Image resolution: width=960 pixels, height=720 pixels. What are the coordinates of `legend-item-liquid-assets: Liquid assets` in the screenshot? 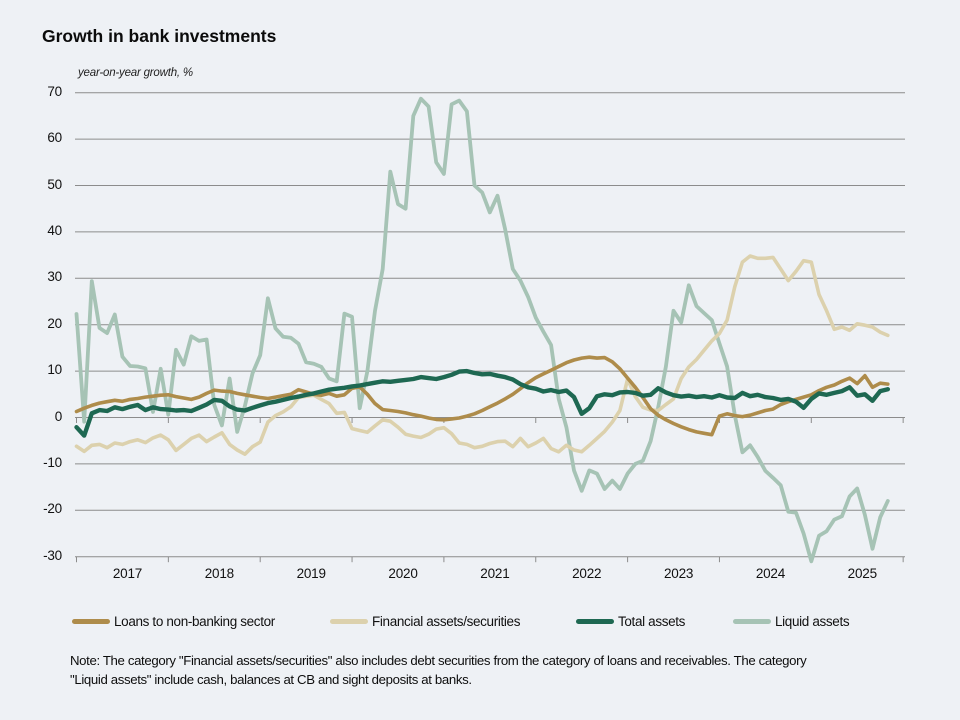 It's located at (791, 621).